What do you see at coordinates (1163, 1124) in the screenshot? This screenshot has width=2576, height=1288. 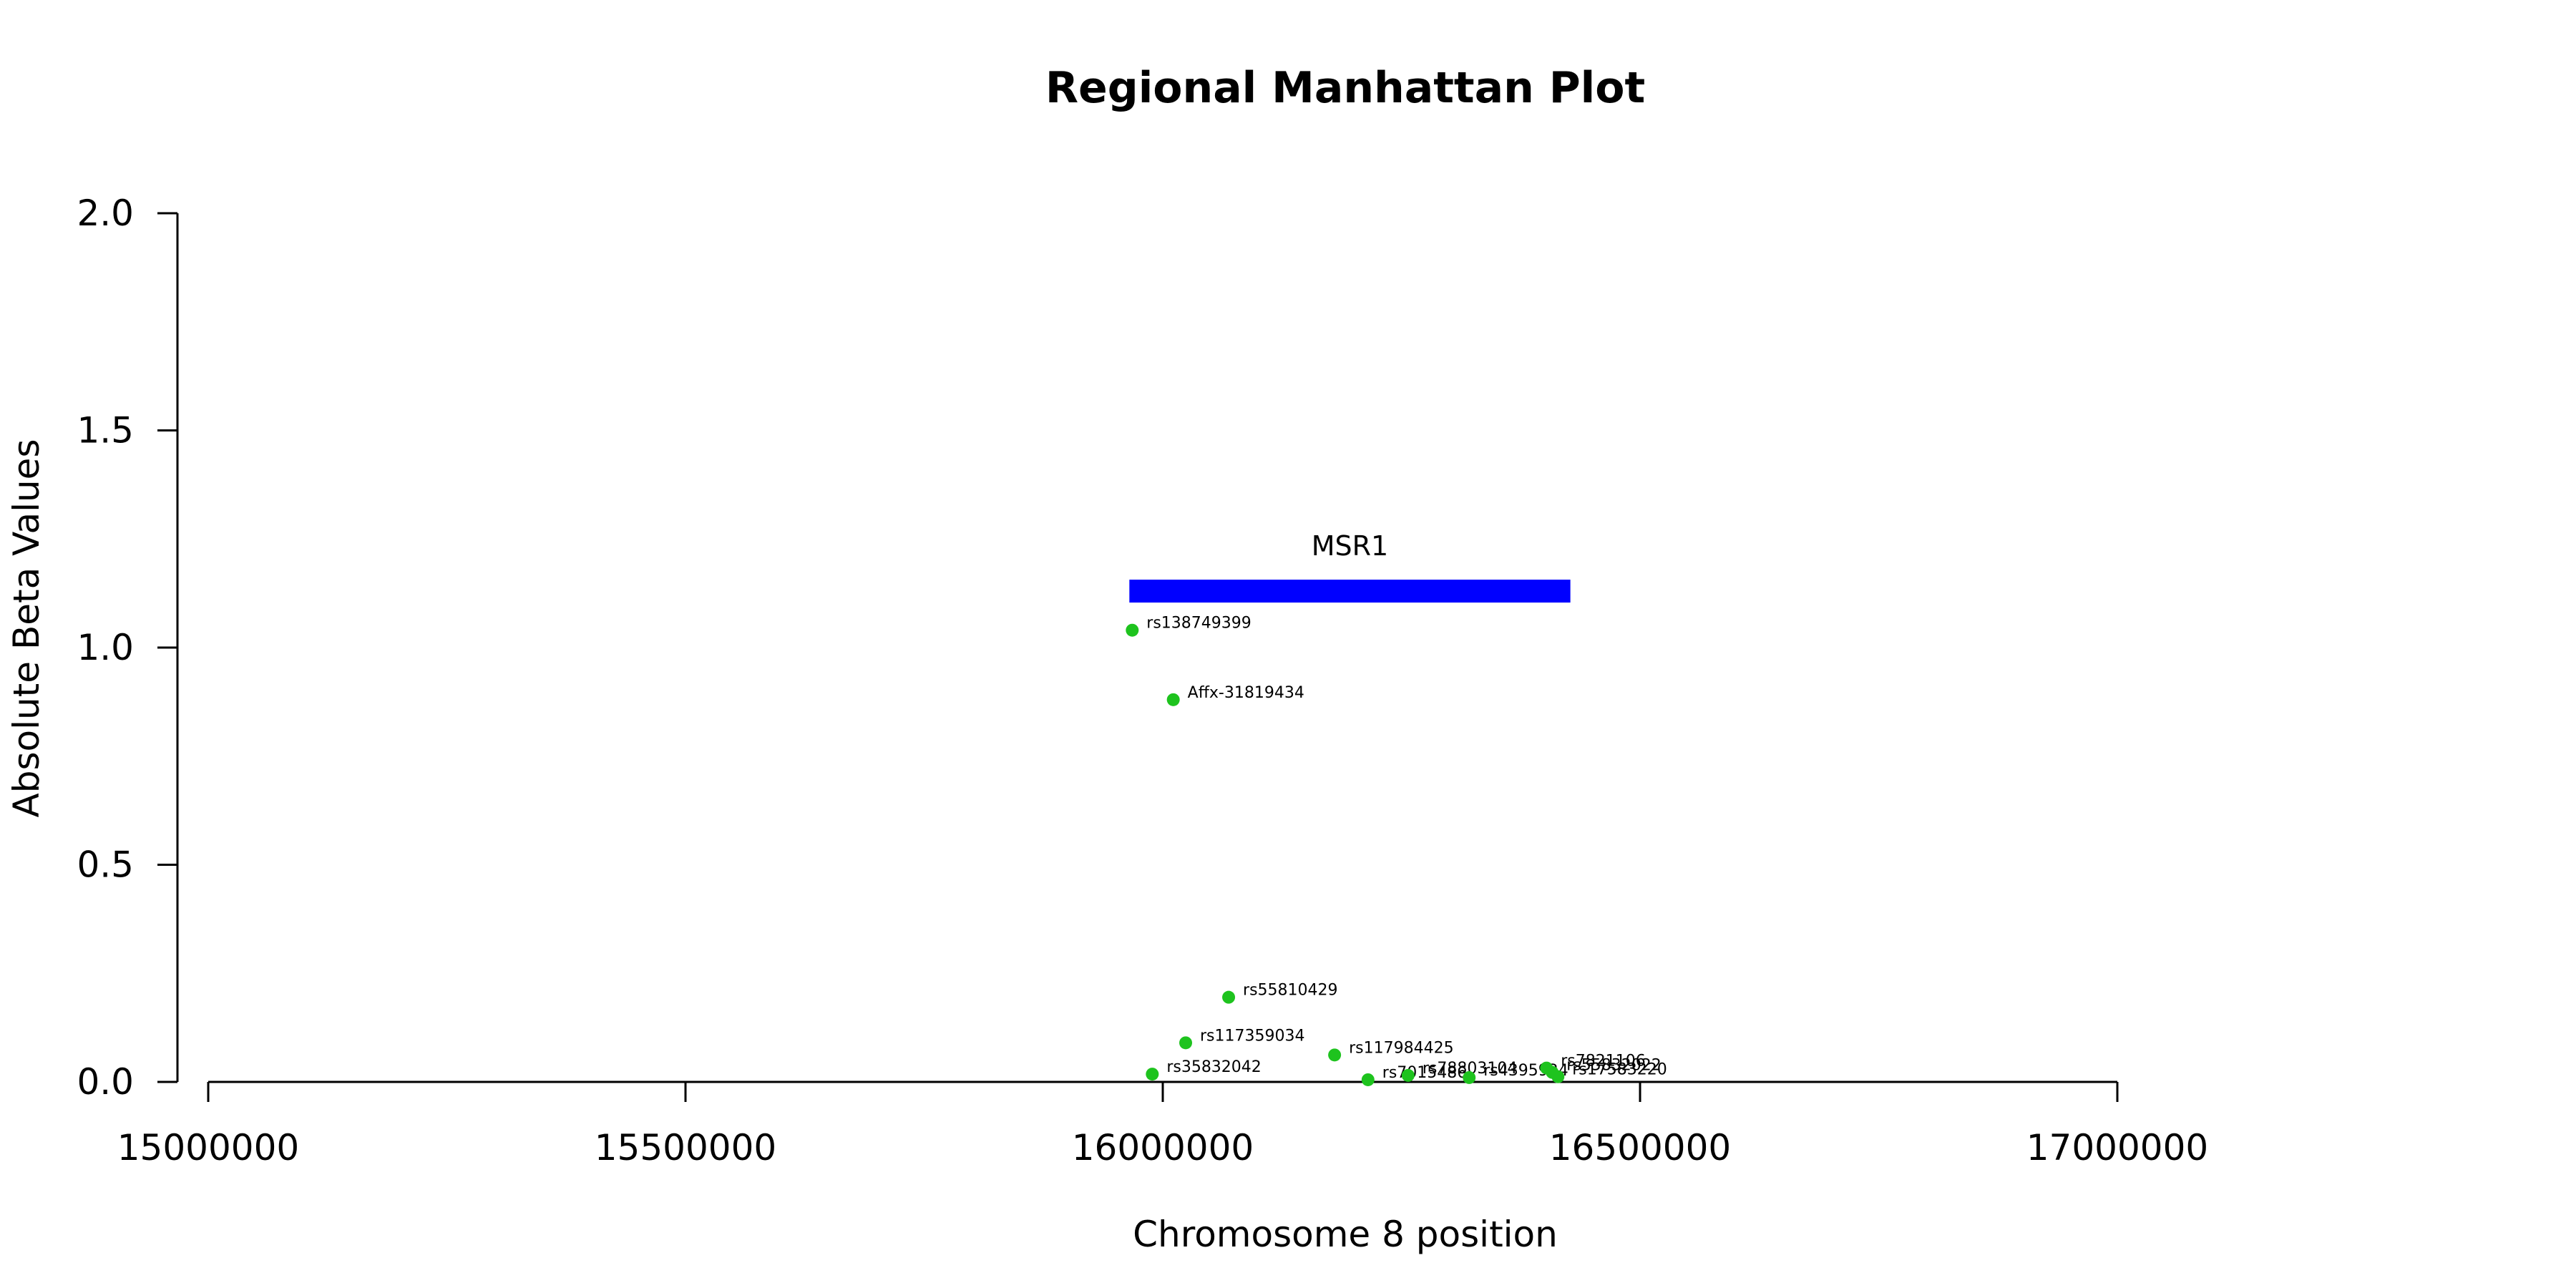 I see `x-axis: 15000000 15500000 16000000 16500000 17000000` at bounding box center [1163, 1124].